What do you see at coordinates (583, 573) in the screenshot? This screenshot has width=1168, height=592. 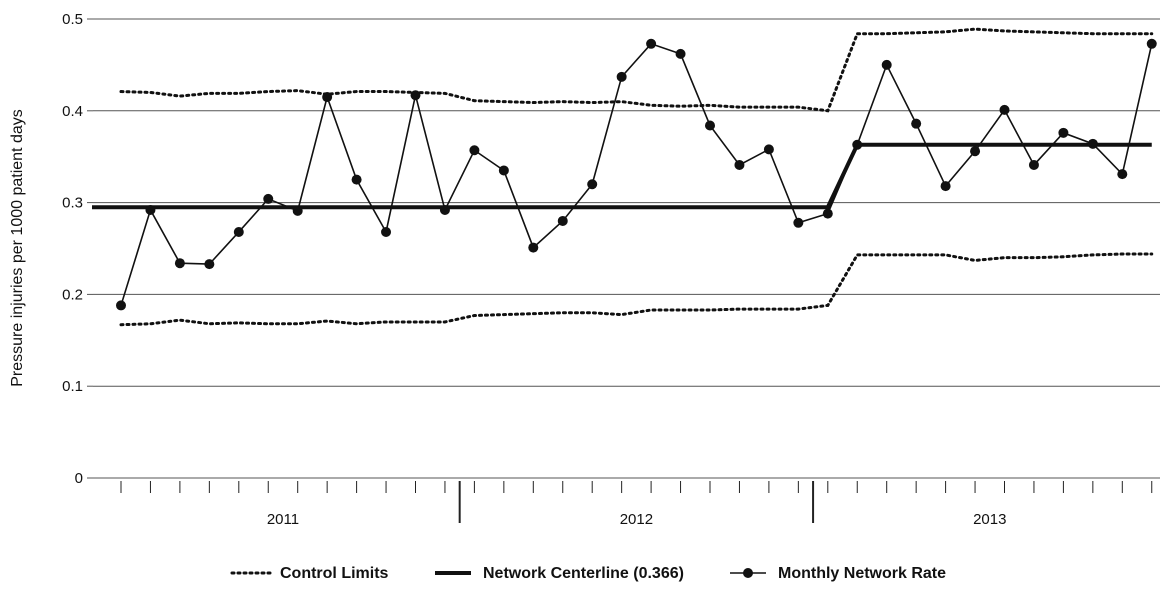 I see `legend-label: Network Centerline (0.366)` at bounding box center [583, 573].